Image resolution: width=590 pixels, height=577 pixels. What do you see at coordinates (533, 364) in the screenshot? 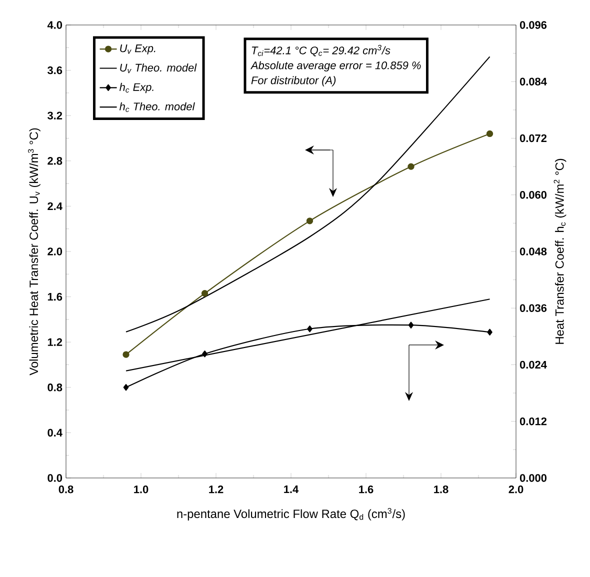
I see `y2-tick-label: 0.024` at bounding box center [533, 364].